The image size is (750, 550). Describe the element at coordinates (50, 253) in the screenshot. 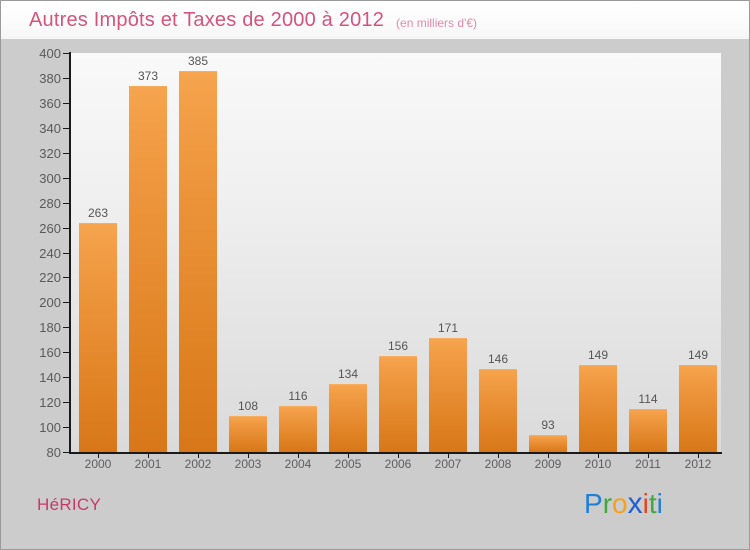

I see `y-axis-tick-label: 240` at that location.